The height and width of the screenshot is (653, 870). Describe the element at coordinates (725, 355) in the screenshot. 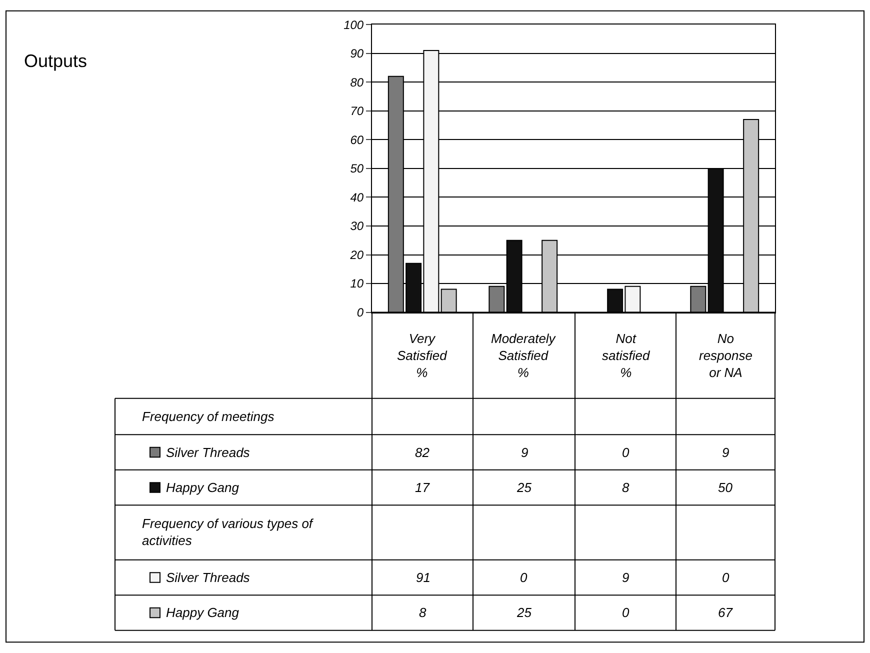

I see `x-tick-label: No response or NA` at that location.